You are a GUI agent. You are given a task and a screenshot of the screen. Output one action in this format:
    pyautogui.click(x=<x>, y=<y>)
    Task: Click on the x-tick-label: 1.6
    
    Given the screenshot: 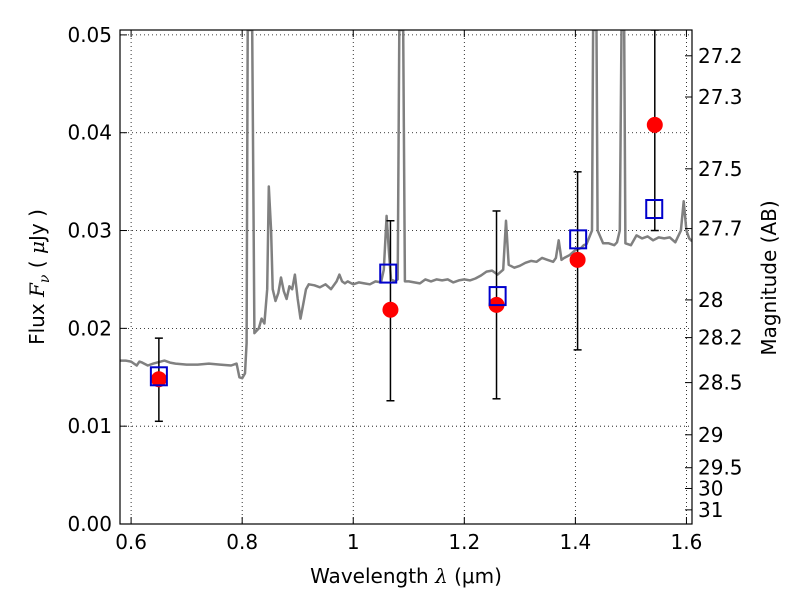 What is the action you would take?
    pyautogui.click(x=687, y=542)
    